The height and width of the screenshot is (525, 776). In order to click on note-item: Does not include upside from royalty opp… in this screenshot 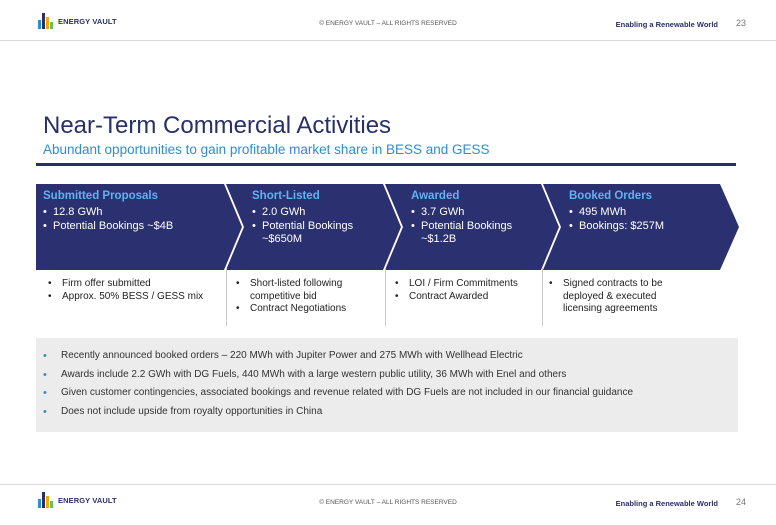, I will do `click(390, 412)`.